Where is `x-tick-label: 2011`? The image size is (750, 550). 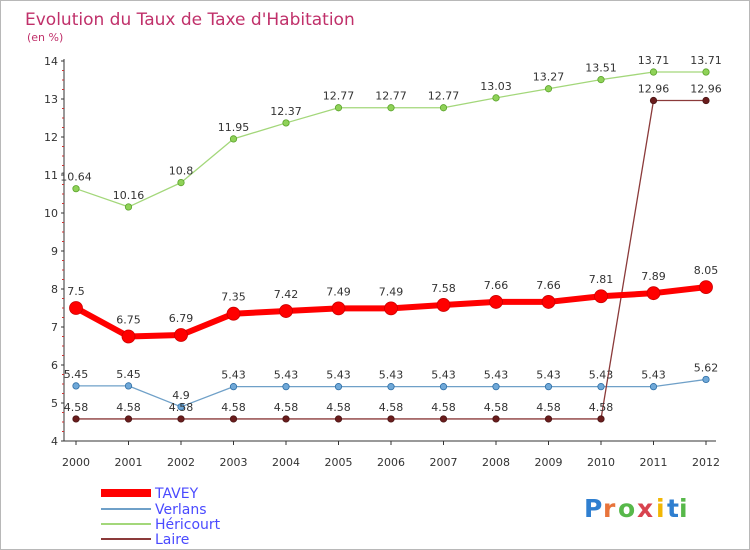
x-tick-label: 2011 is located at coordinates (654, 462).